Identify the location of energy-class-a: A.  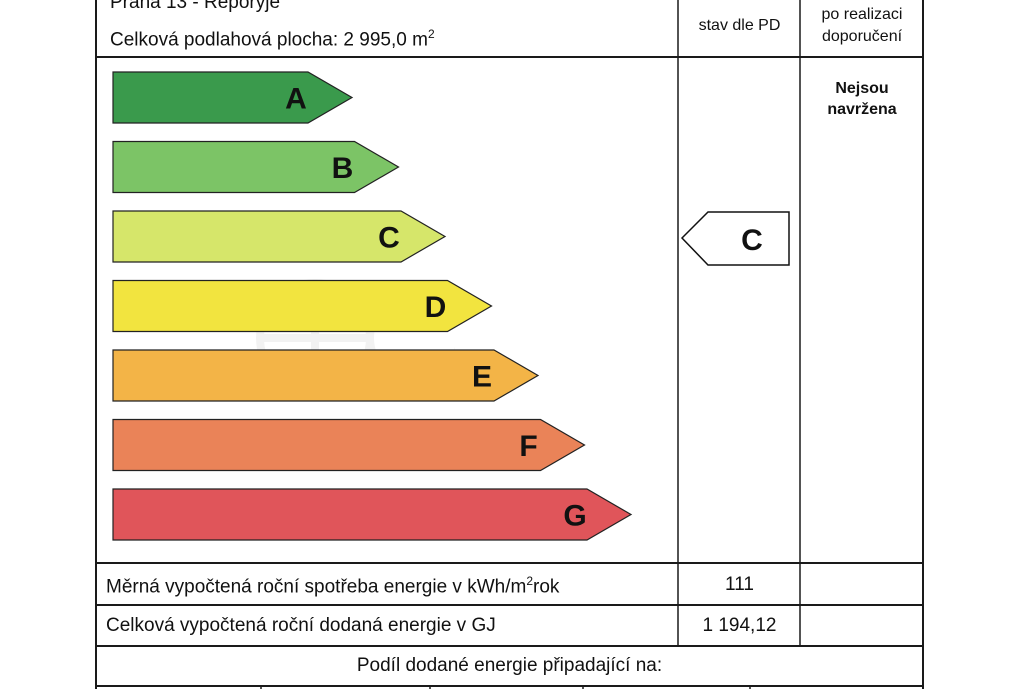
(233, 97).